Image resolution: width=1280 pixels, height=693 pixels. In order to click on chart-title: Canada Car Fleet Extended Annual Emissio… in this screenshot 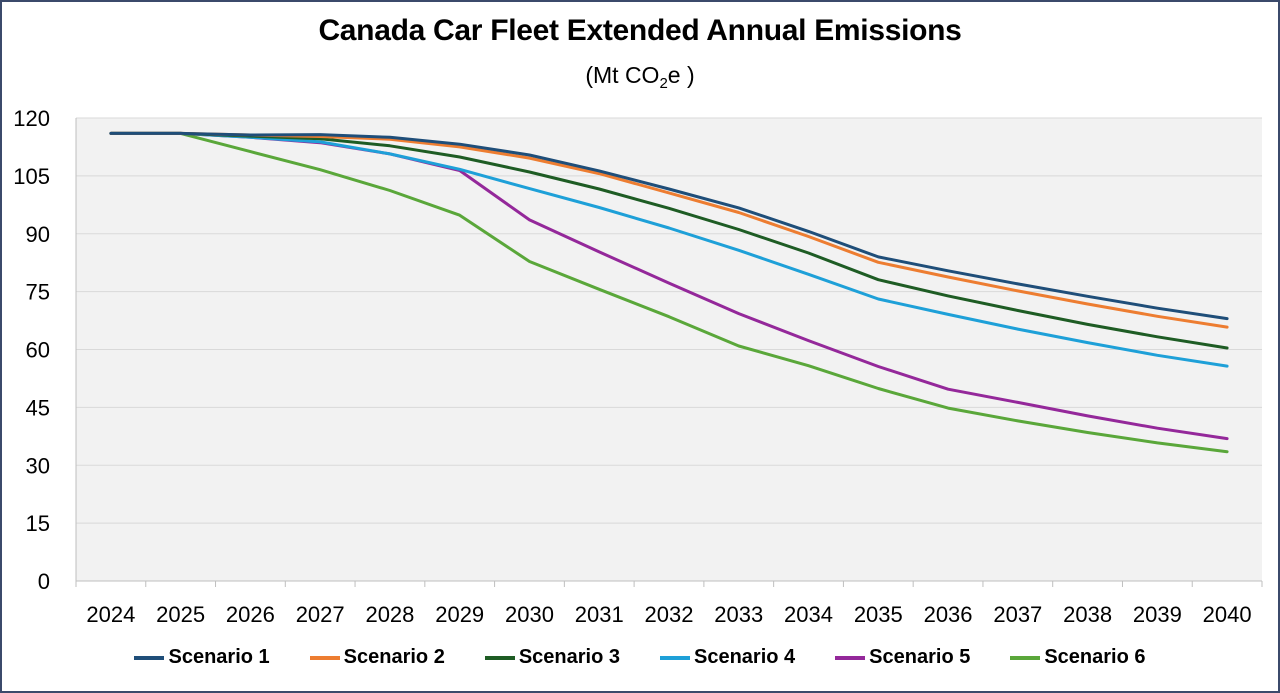, I will do `click(640, 30)`.